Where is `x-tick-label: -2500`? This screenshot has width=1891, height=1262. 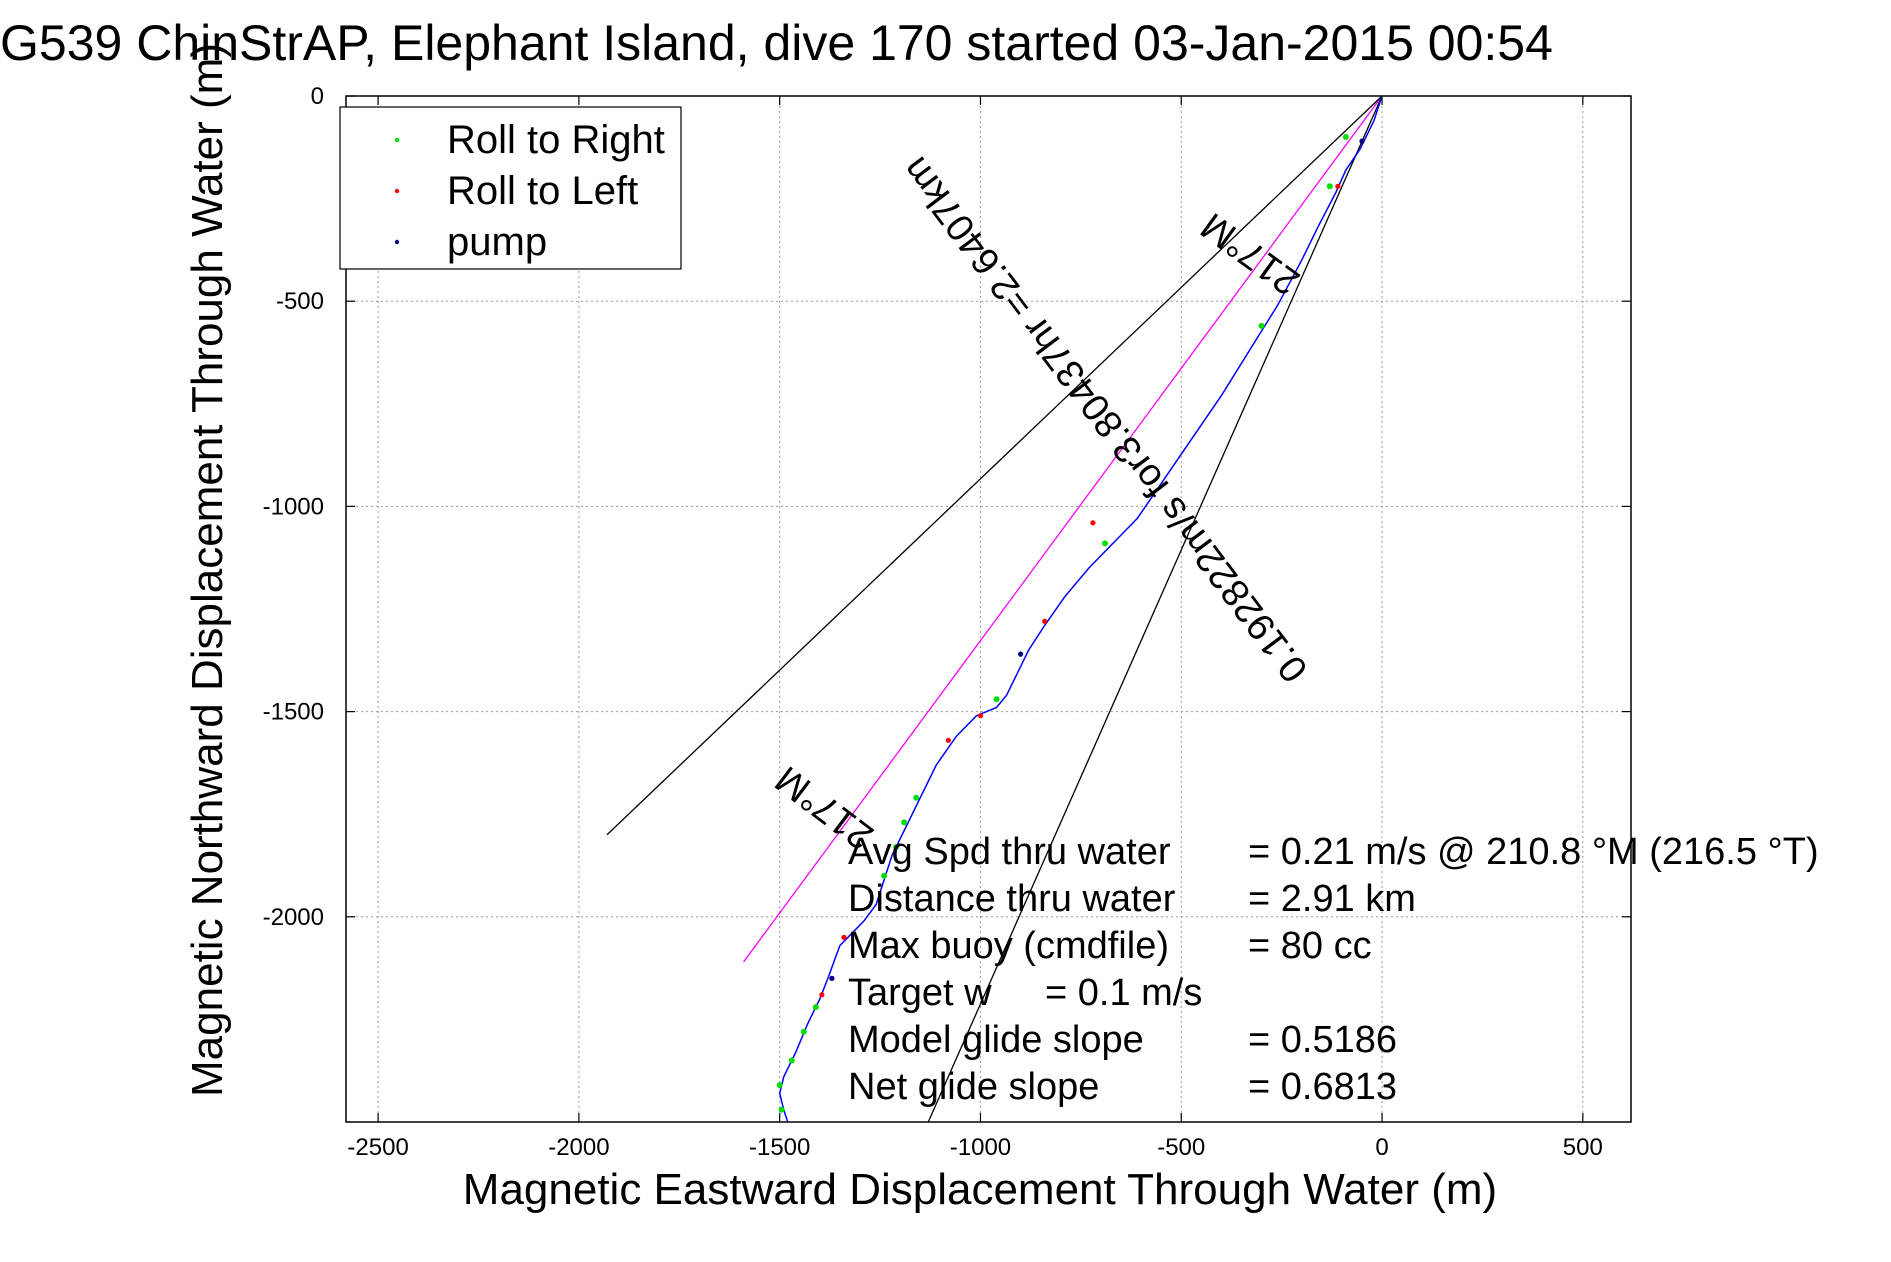 x-tick-label: -2500 is located at coordinates (377, 1147).